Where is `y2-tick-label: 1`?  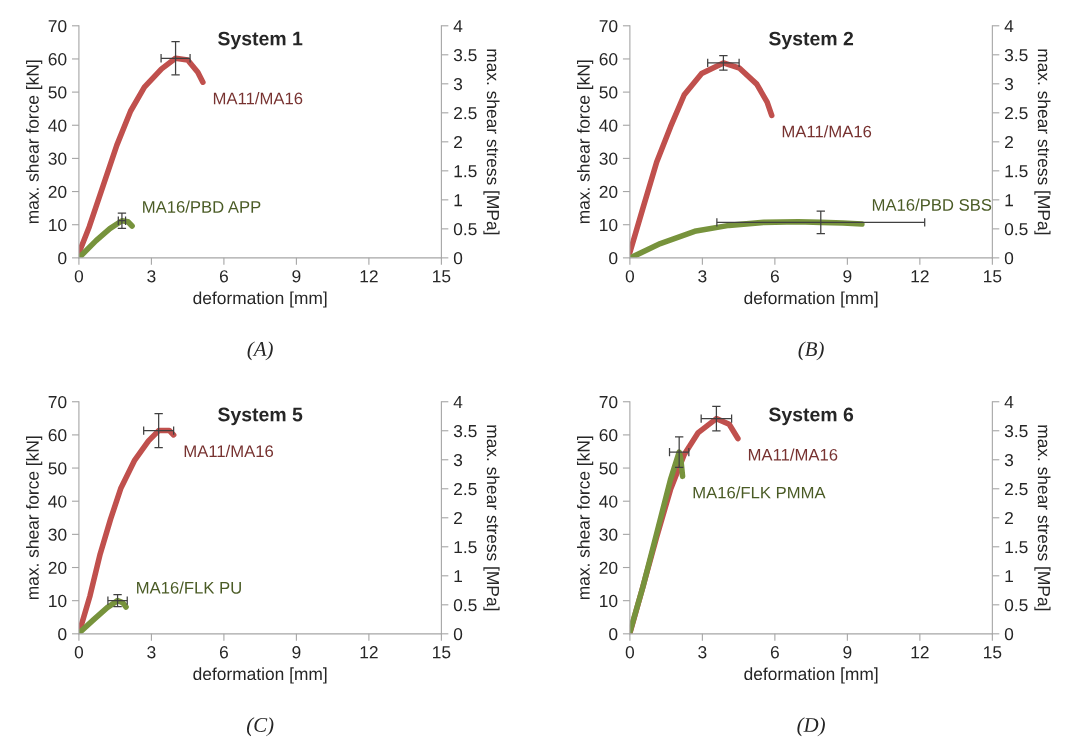
y2-tick-label: 1 is located at coordinates (458, 576).